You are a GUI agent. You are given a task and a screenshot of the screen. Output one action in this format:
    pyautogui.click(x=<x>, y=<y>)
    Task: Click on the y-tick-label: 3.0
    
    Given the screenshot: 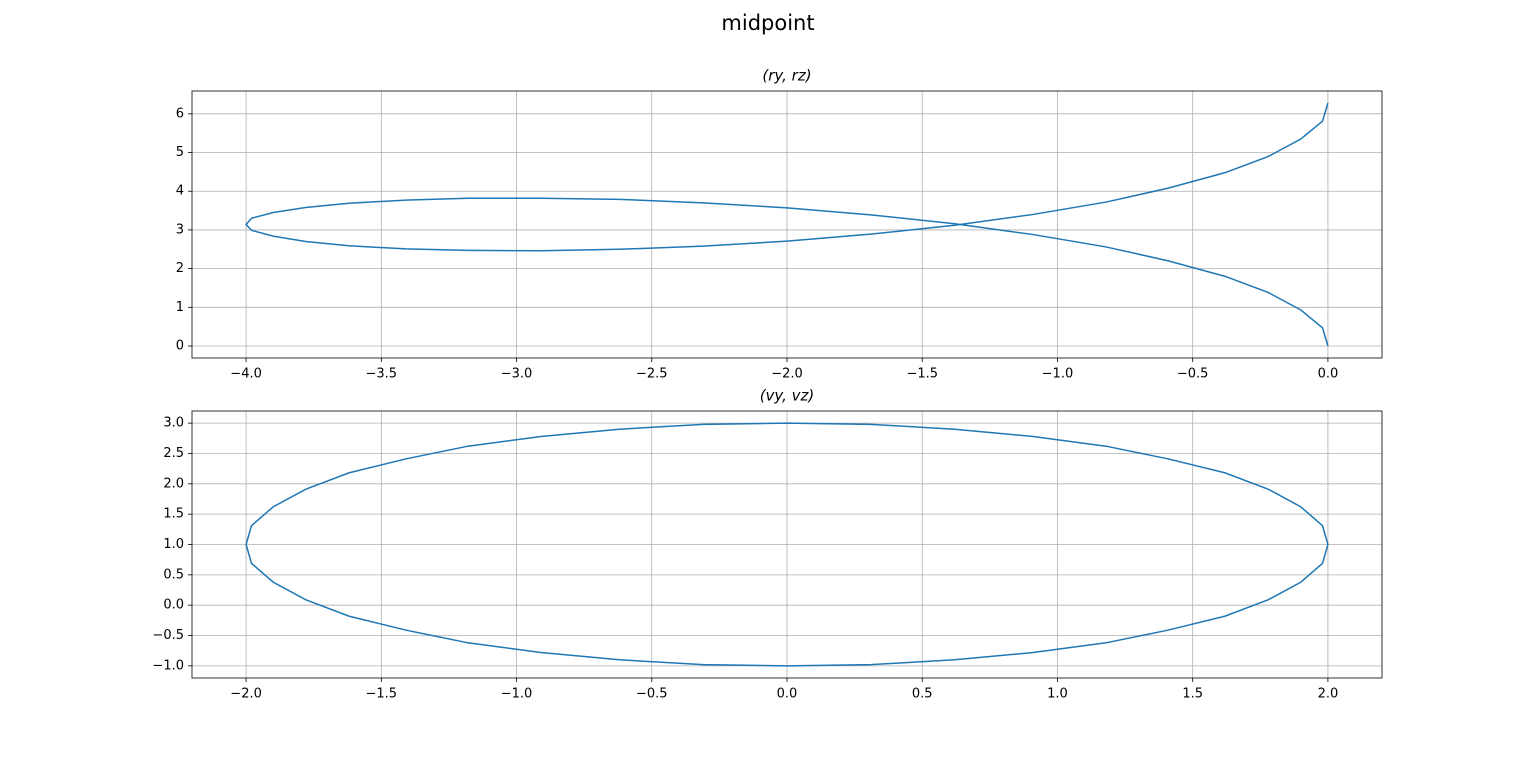 What is the action you would take?
    pyautogui.click(x=173, y=423)
    